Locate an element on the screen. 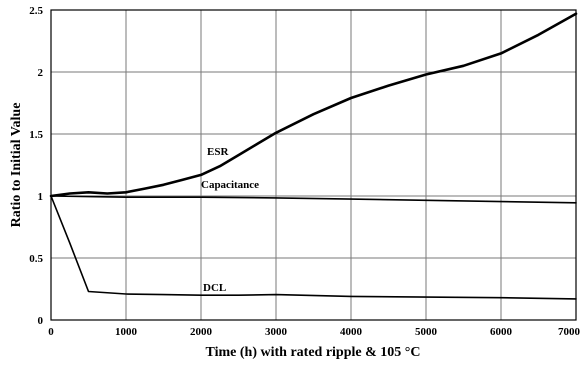 The height and width of the screenshot is (365, 587). y-tick-label: 0 is located at coordinates (41, 321).